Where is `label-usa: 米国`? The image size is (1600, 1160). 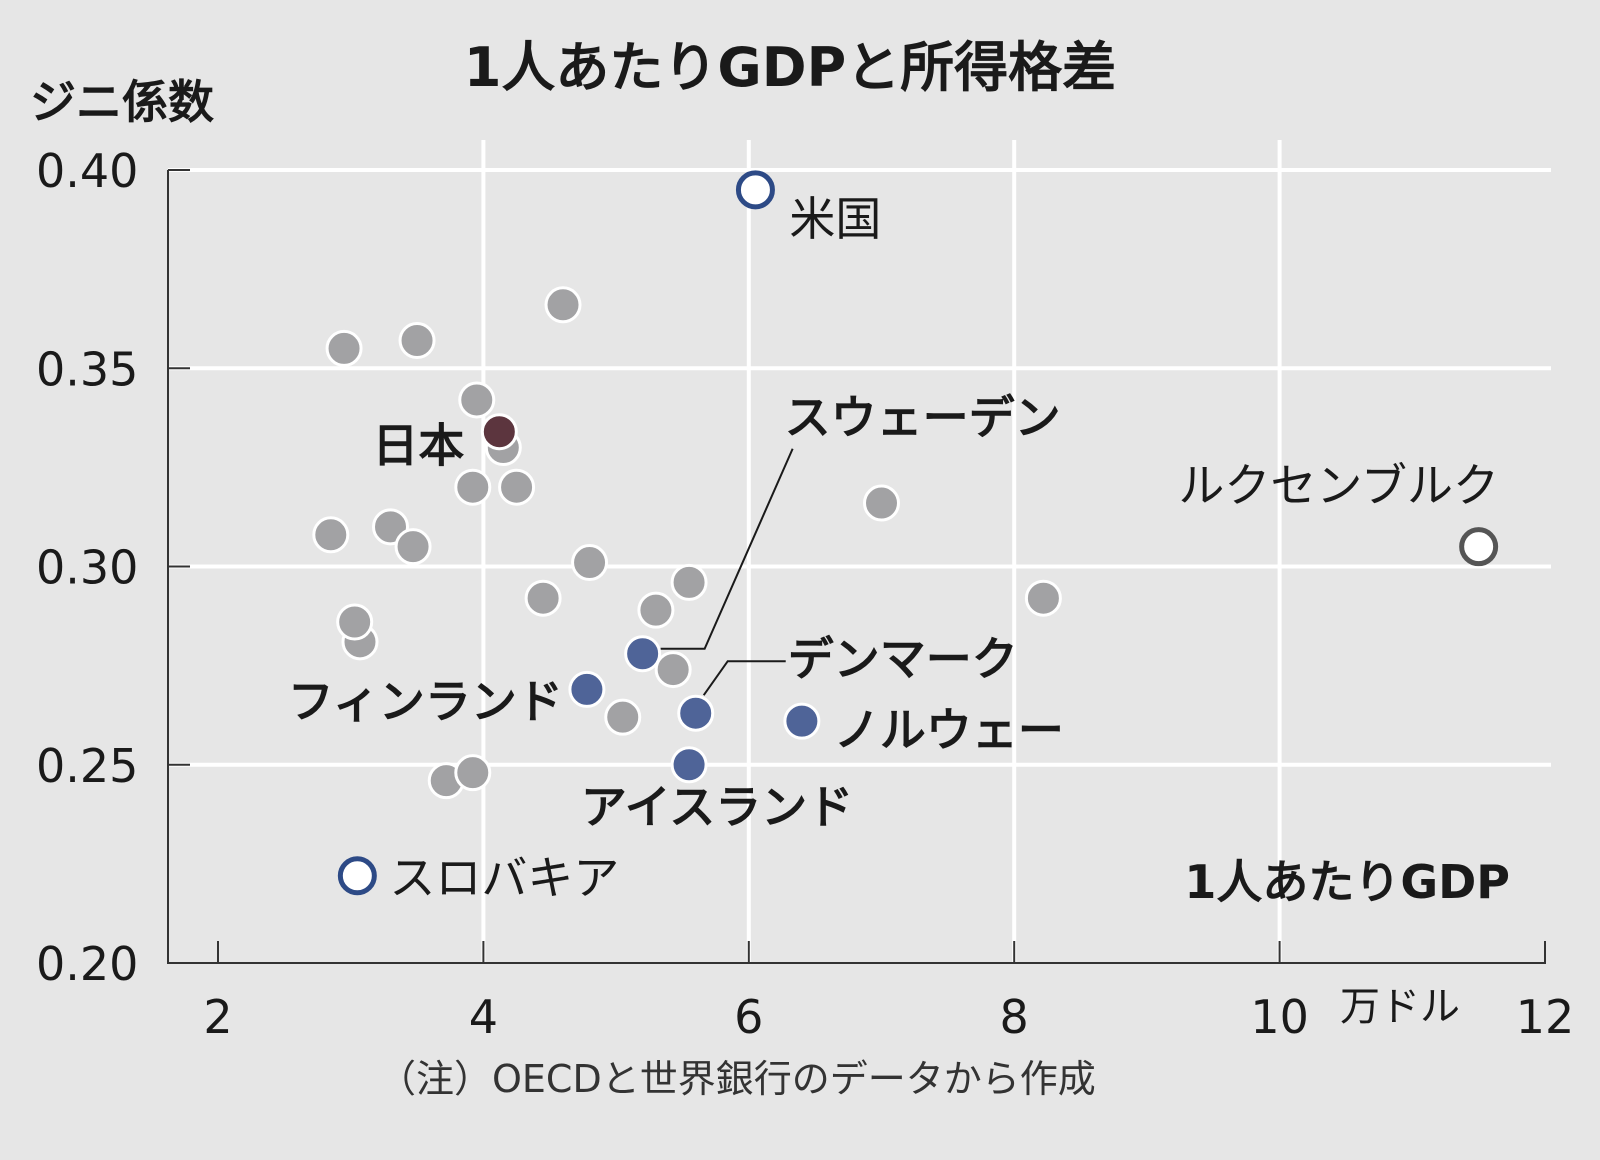 label-usa: 米国 is located at coordinates (835, 219).